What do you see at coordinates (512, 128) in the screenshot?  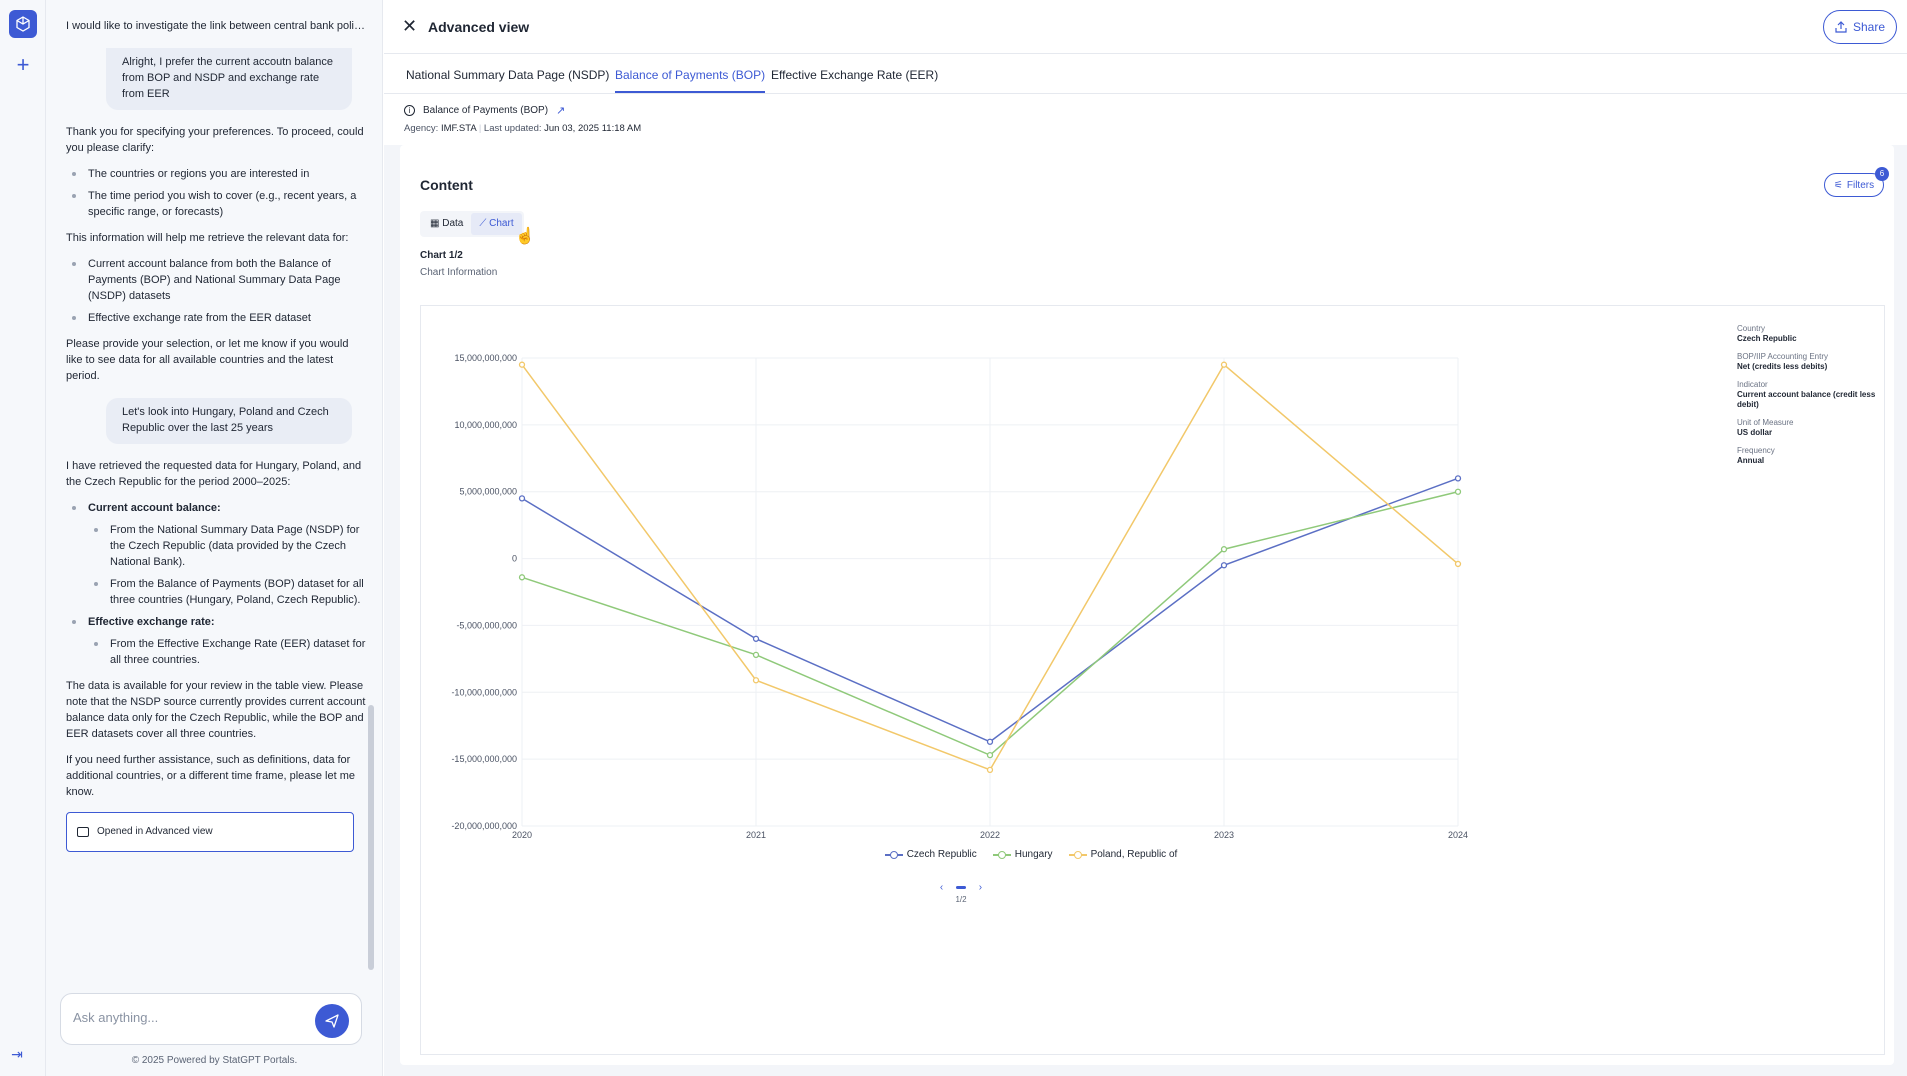 I see `updated-label: Last updated:` at bounding box center [512, 128].